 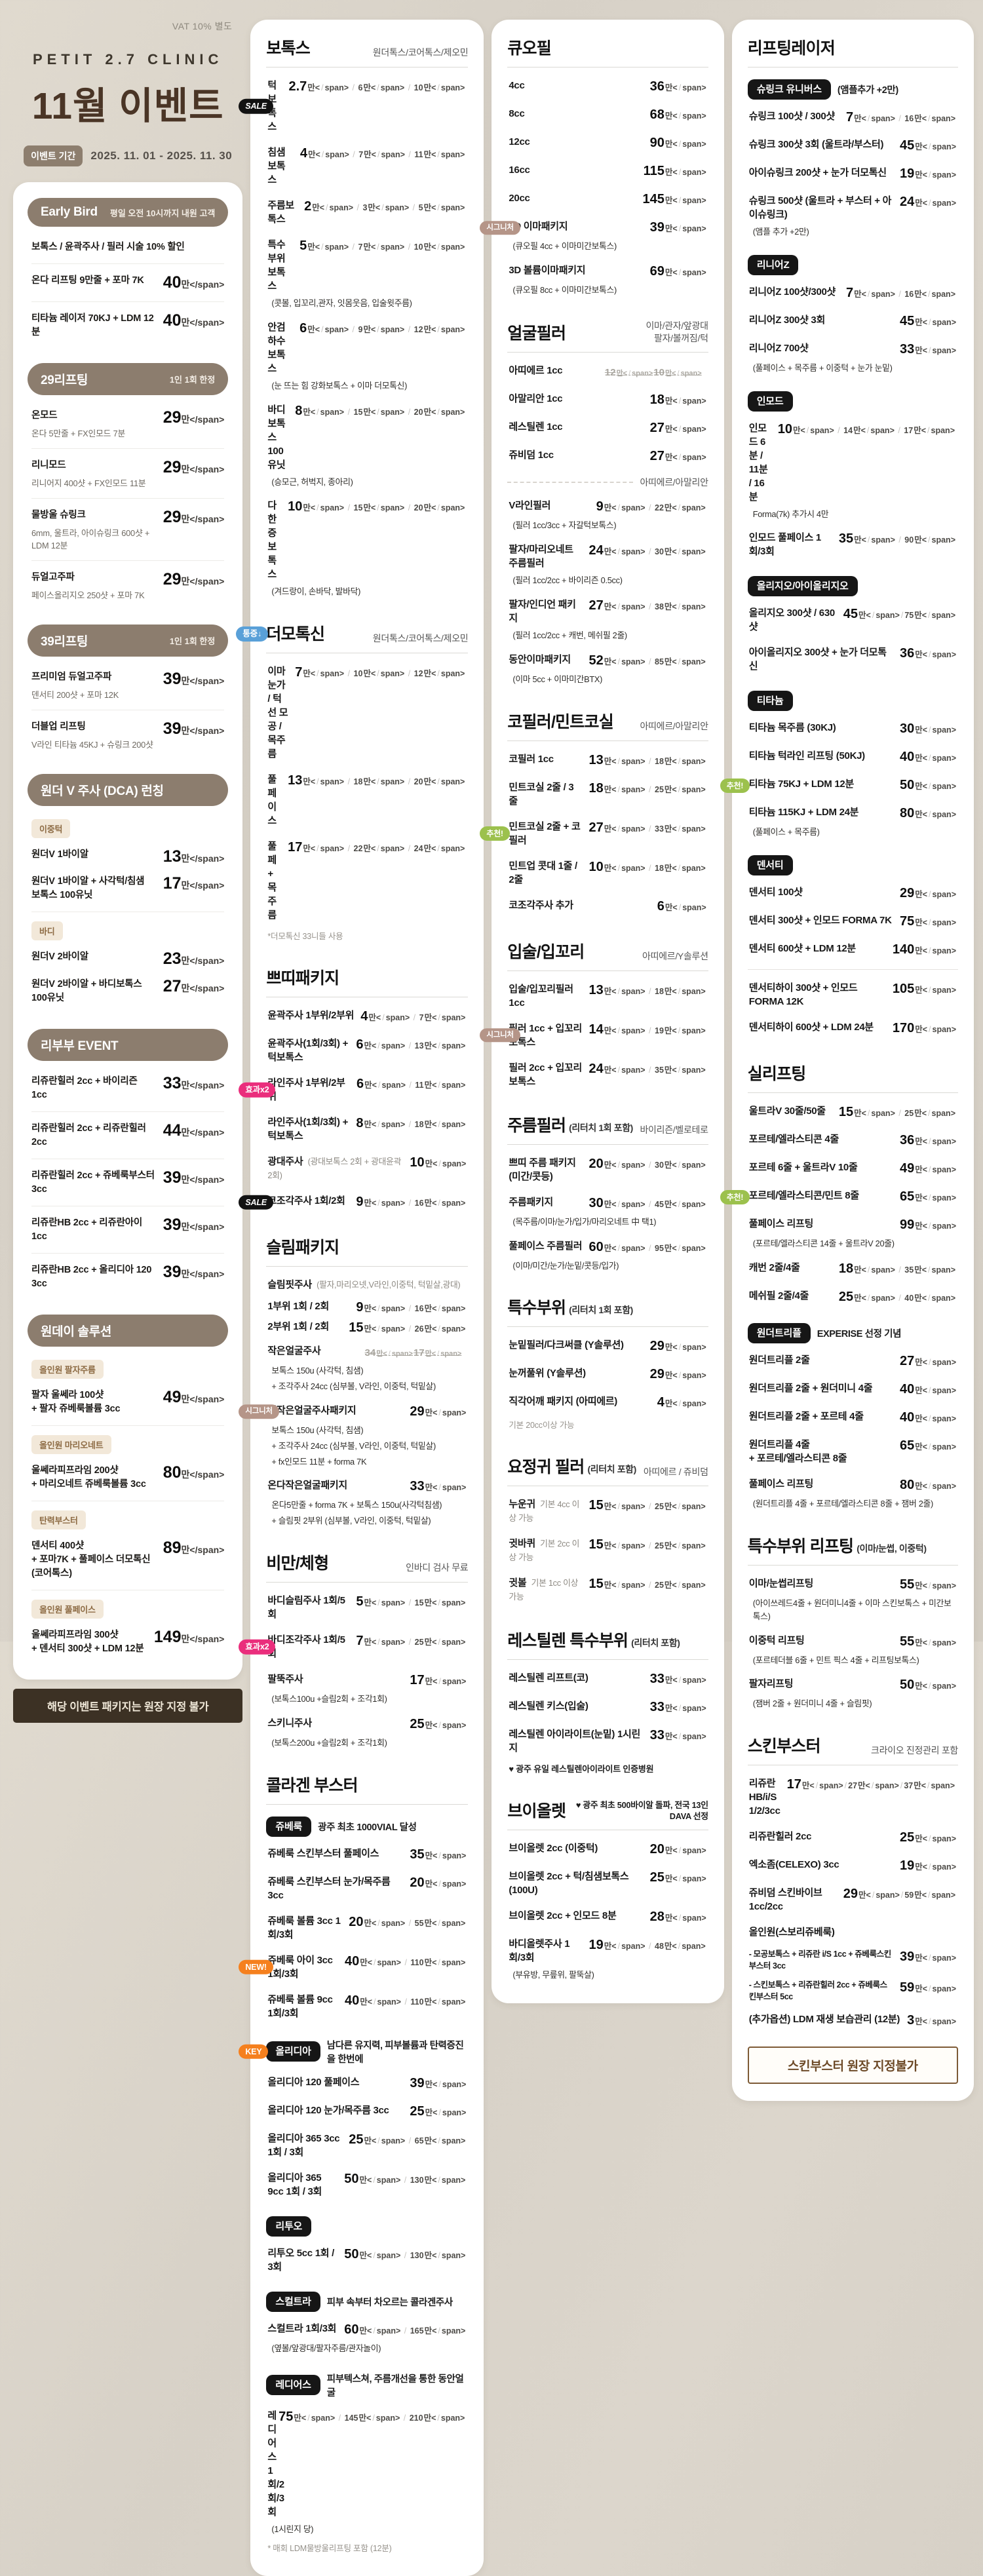 I want to click on item-label: 윤곽주사 1부위/2부위, so click(x=311, y=1016).